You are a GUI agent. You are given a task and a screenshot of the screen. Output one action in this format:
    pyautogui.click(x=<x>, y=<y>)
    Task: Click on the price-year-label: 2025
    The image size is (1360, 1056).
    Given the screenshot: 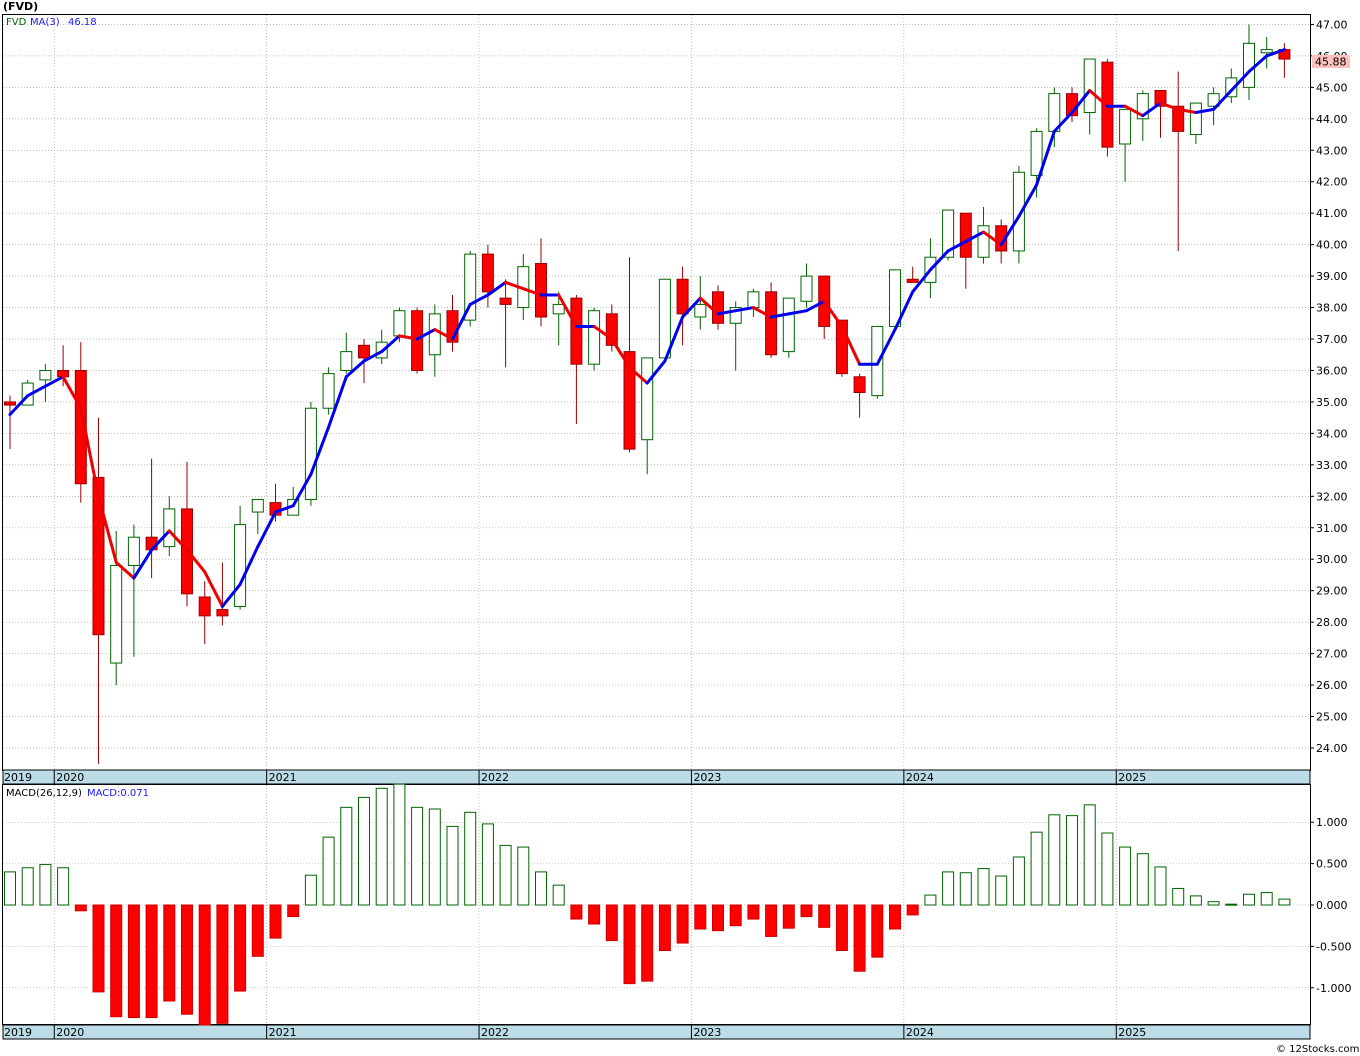 What is the action you would take?
    pyautogui.click(x=1132, y=777)
    